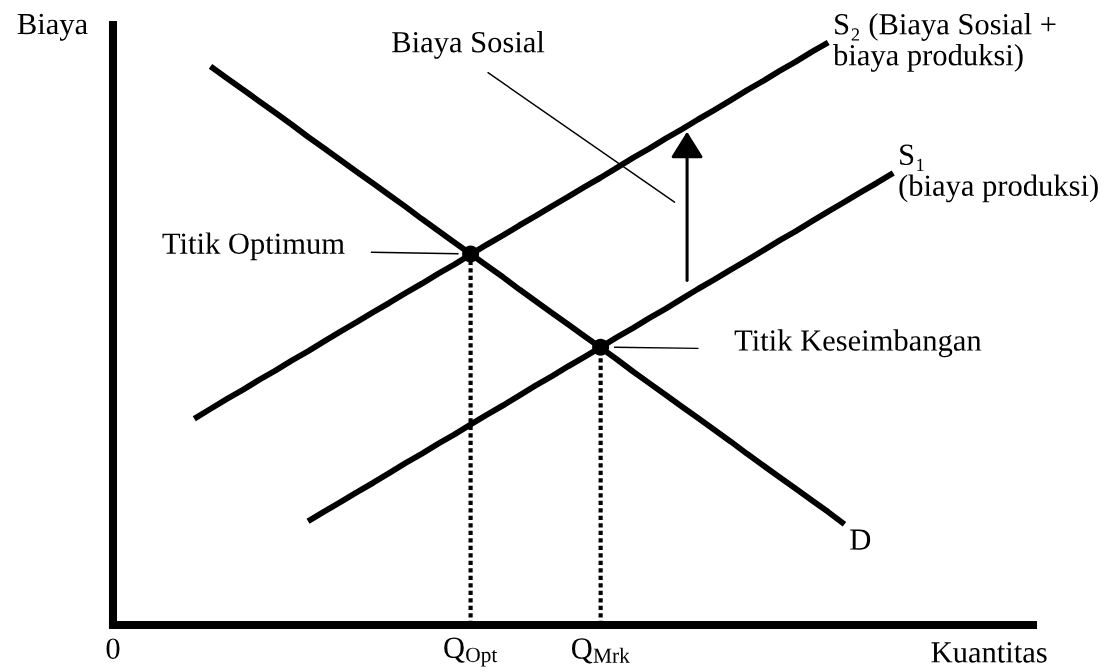 The image size is (1115, 672). Describe the element at coordinates (858, 343) in the screenshot. I see `annotation: Titik Keseimbangan` at that location.